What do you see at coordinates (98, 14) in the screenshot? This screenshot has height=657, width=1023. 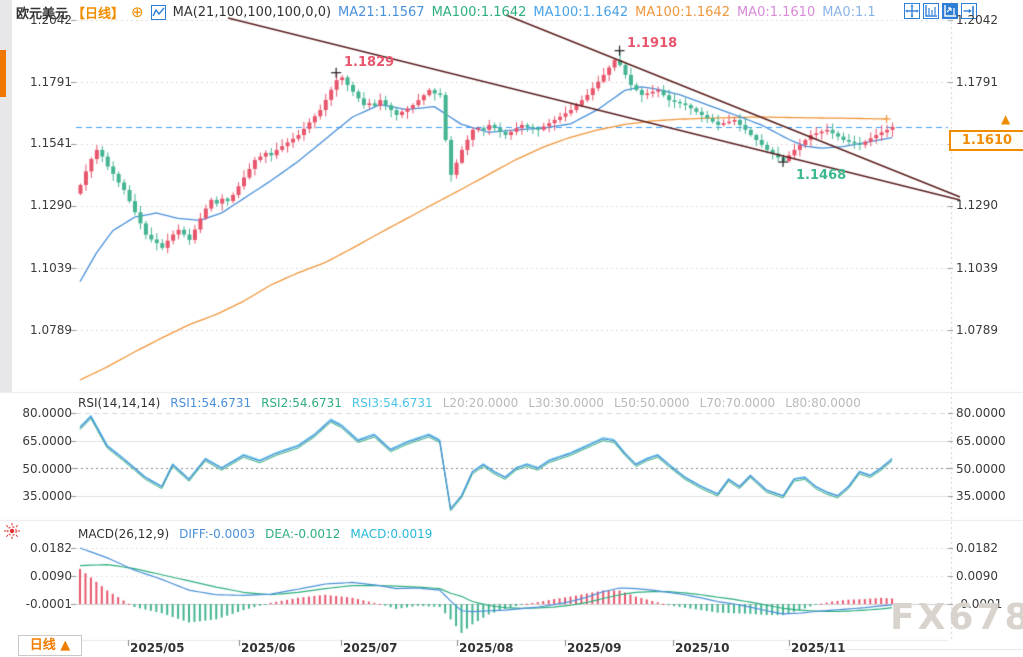 I see `timeframe-tag: 【日线】` at bounding box center [98, 14].